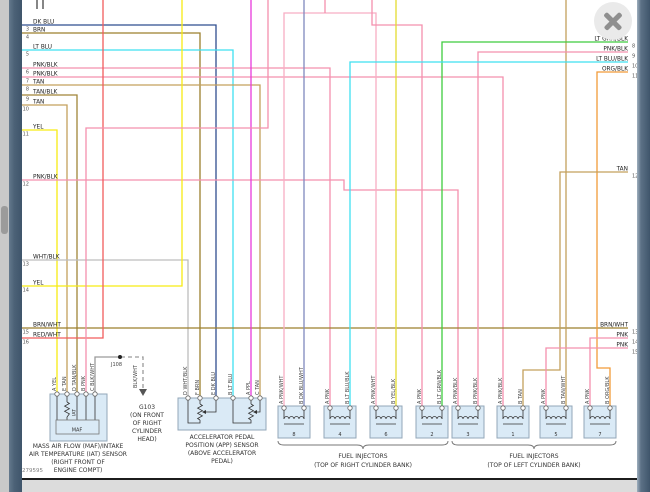 The image size is (650, 492). Describe the element at coordinates (204, 412) in the screenshot. I see `wiper-arrow-icon` at that location.